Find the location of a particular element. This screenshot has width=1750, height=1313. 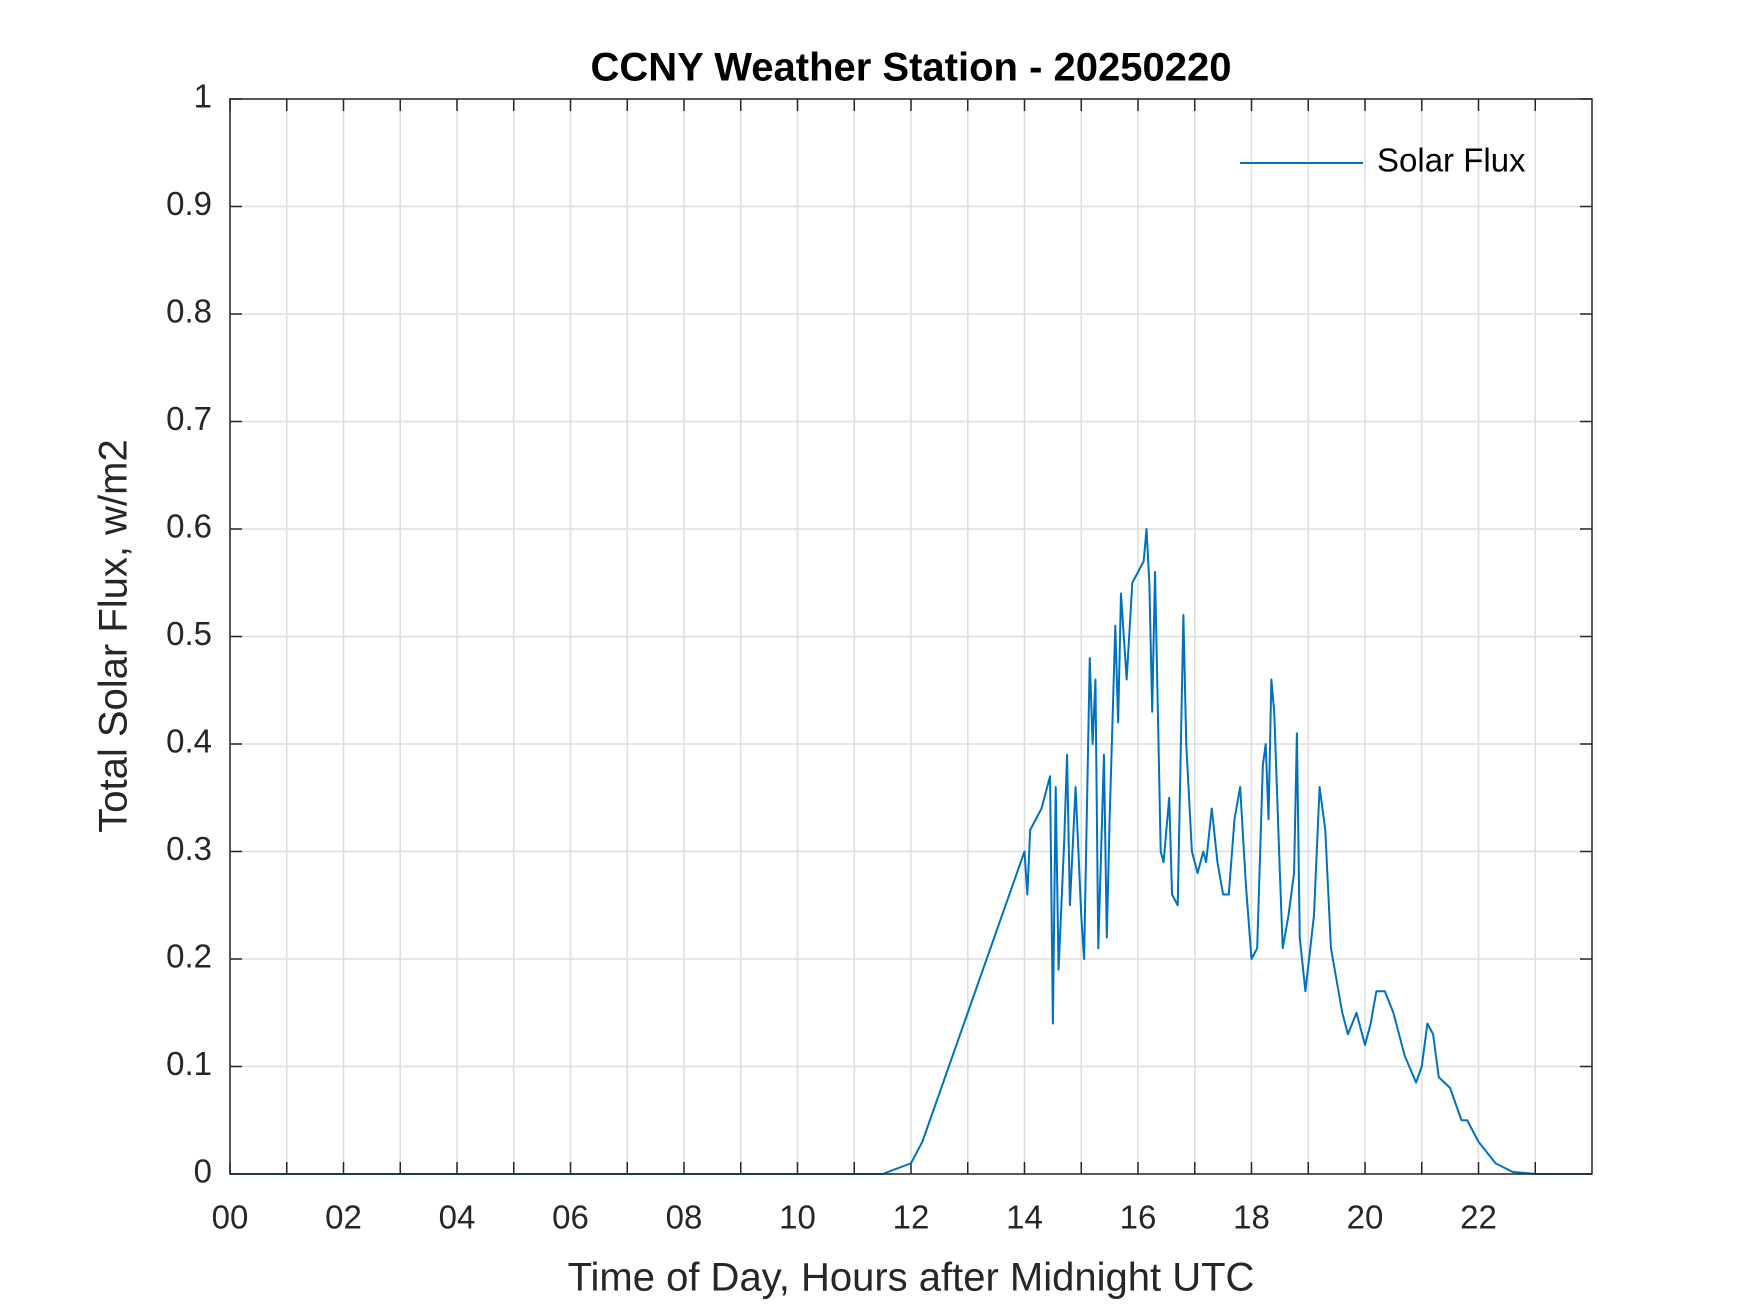

x-tick-label: 06 is located at coordinates (570, 1217).